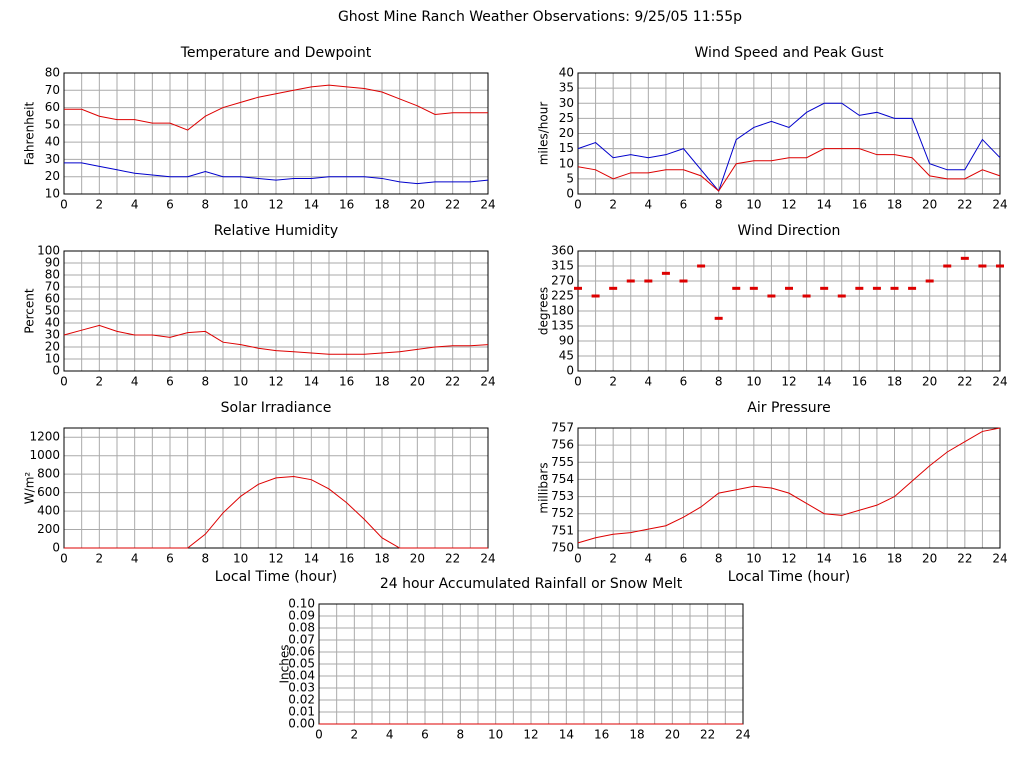  What do you see at coordinates (301, 604) in the screenshot?
I see `y-tick-label: 0.10` at bounding box center [301, 604].